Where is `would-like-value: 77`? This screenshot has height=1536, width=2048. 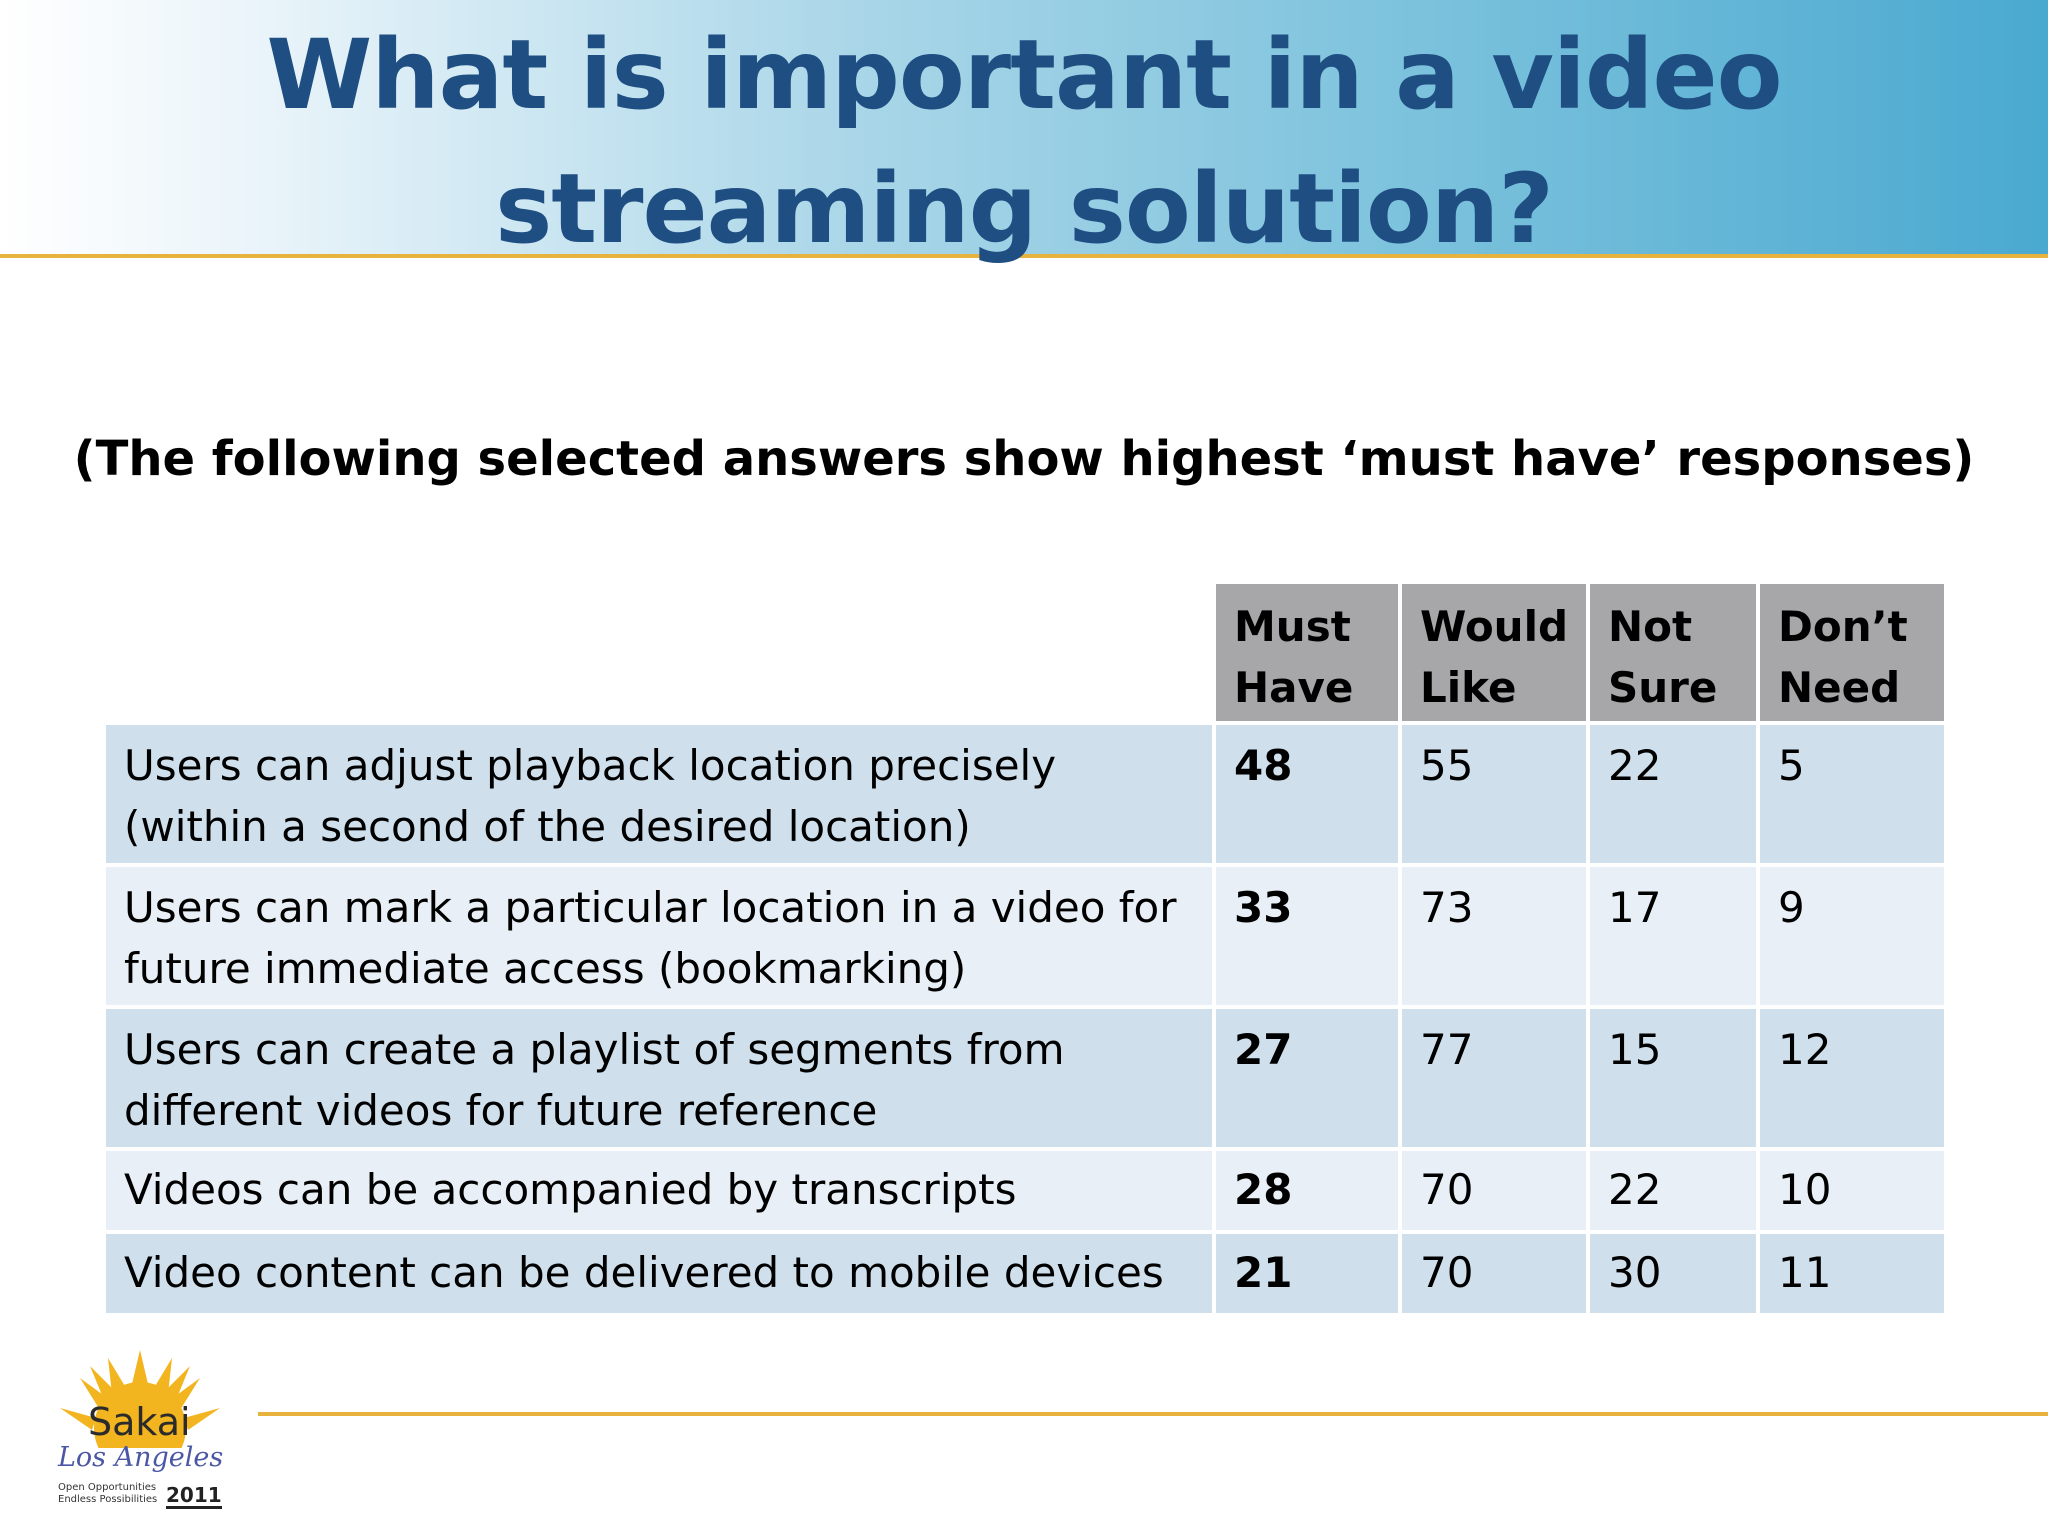
would-like-value: 77 is located at coordinates (1494, 1078).